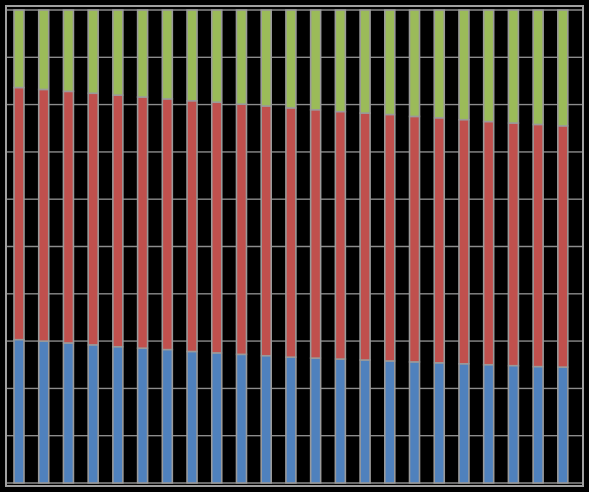 The height and width of the screenshot is (492, 589). What do you see at coordinates (439, 64) in the screenshot?
I see `bar-segment-18-s3` at bounding box center [439, 64].